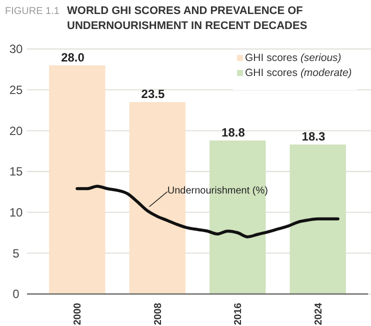 The height and width of the screenshot is (326, 371). Describe the element at coordinates (298, 73) in the screenshot. I see `legend-label: GHI scores (moderate)` at that location.